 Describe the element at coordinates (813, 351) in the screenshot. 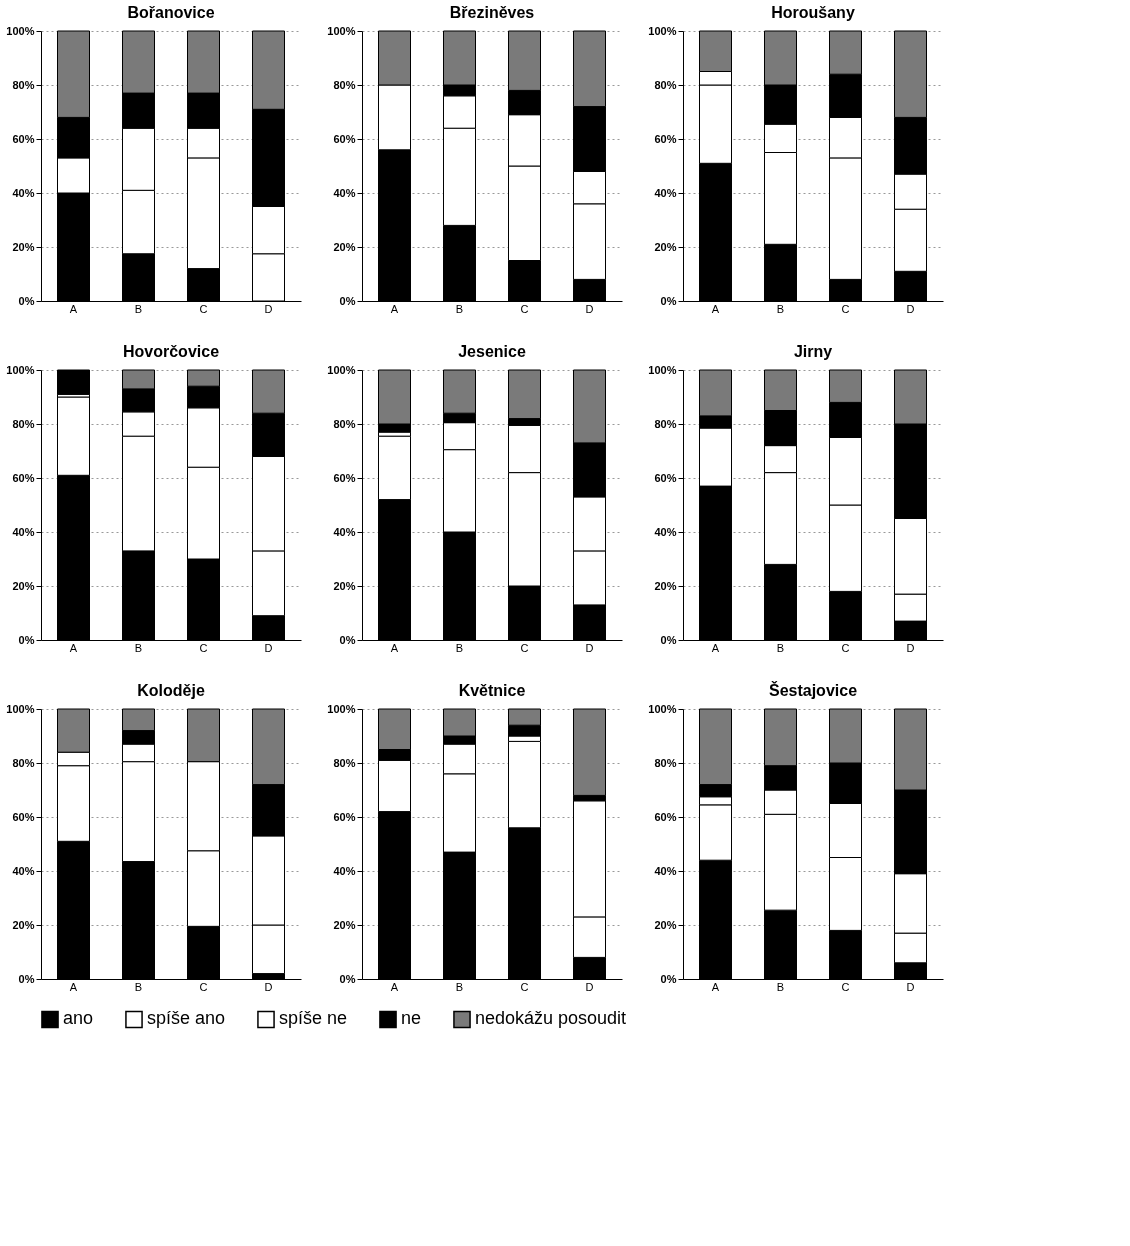

I see `chart-title: Jirny` at that location.